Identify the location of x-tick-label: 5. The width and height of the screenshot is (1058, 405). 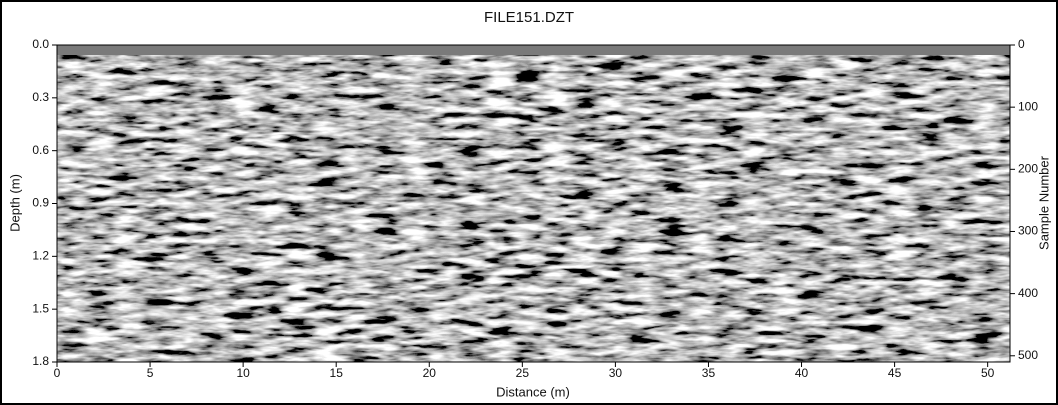
(150, 373).